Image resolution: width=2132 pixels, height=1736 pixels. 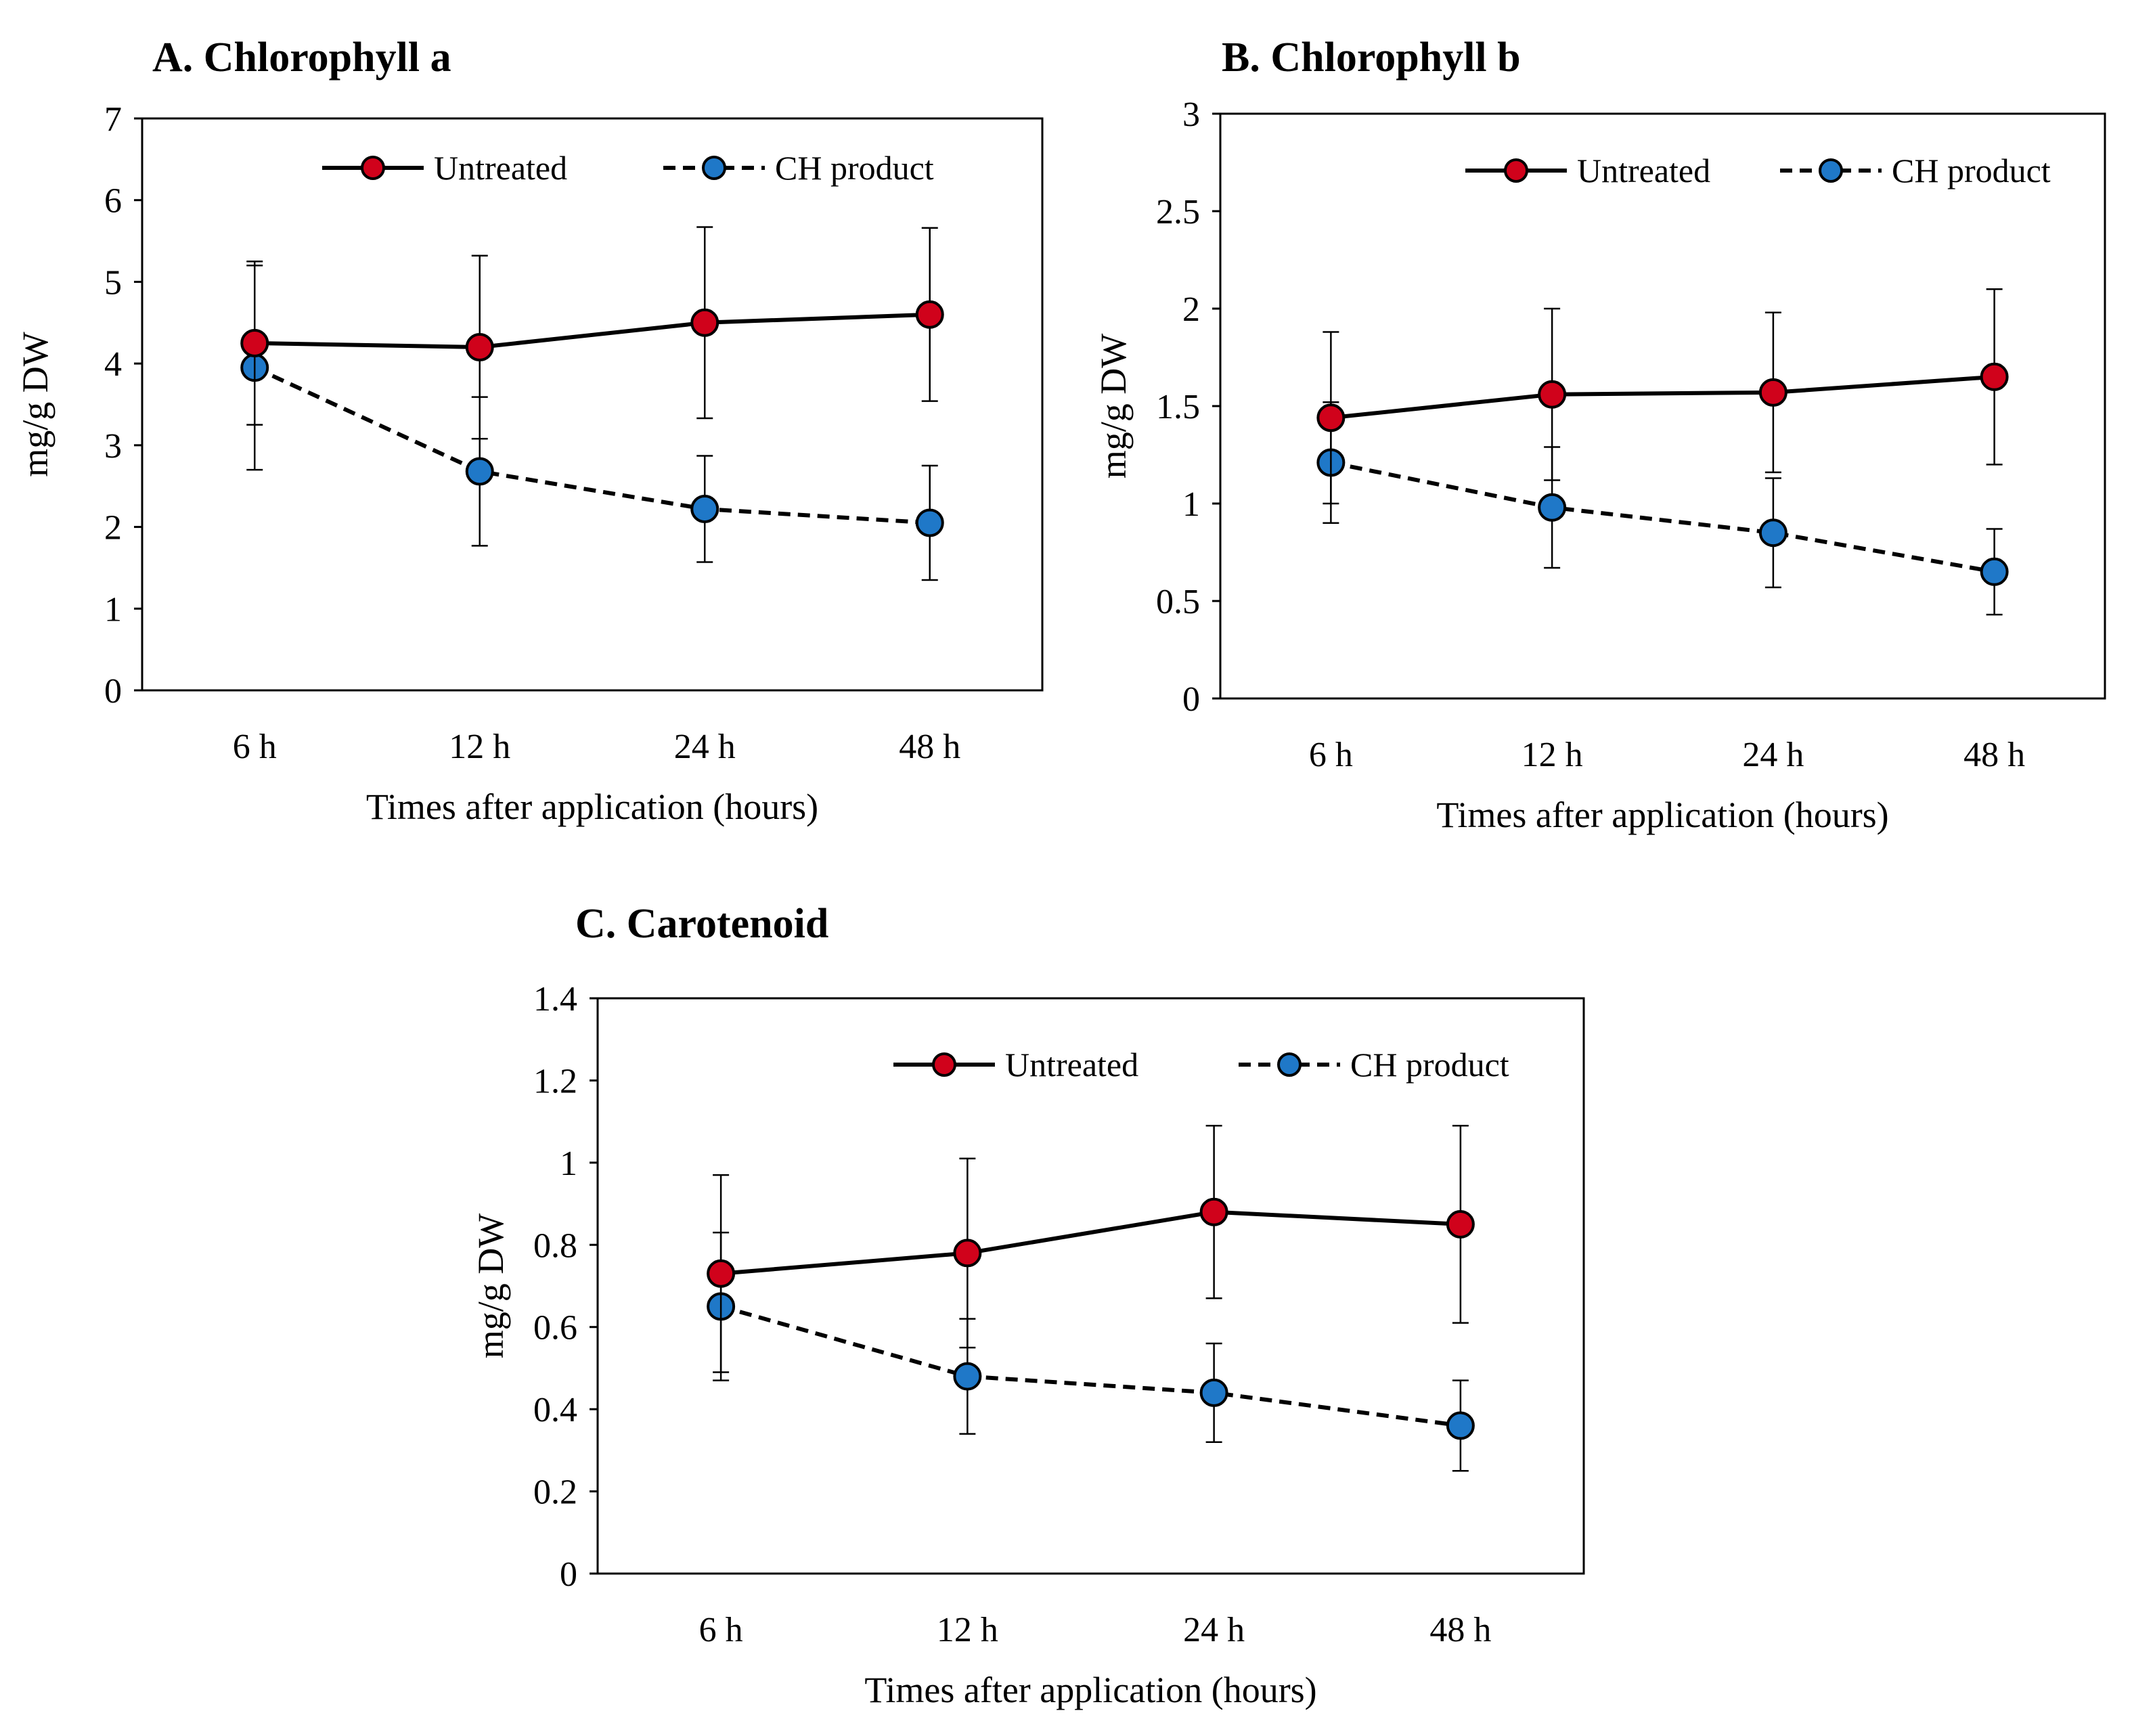 I want to click on y-tick-label: 7, so click(x=113, y=119).